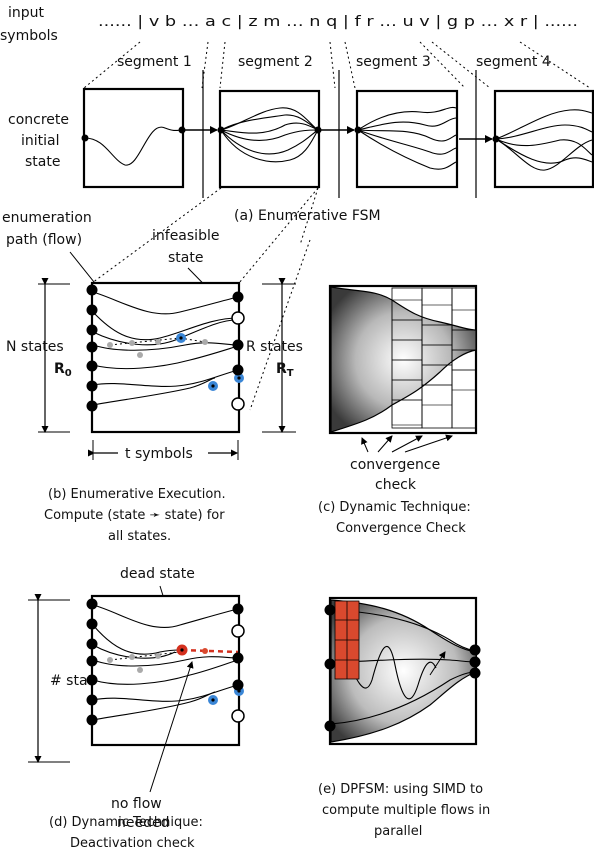 The height and width of the screenshot is (852, 594). What do you see at coordinates (274, 347) in the screenshot?
I see `r-states-label: R states` at bounding box center [274, 347].